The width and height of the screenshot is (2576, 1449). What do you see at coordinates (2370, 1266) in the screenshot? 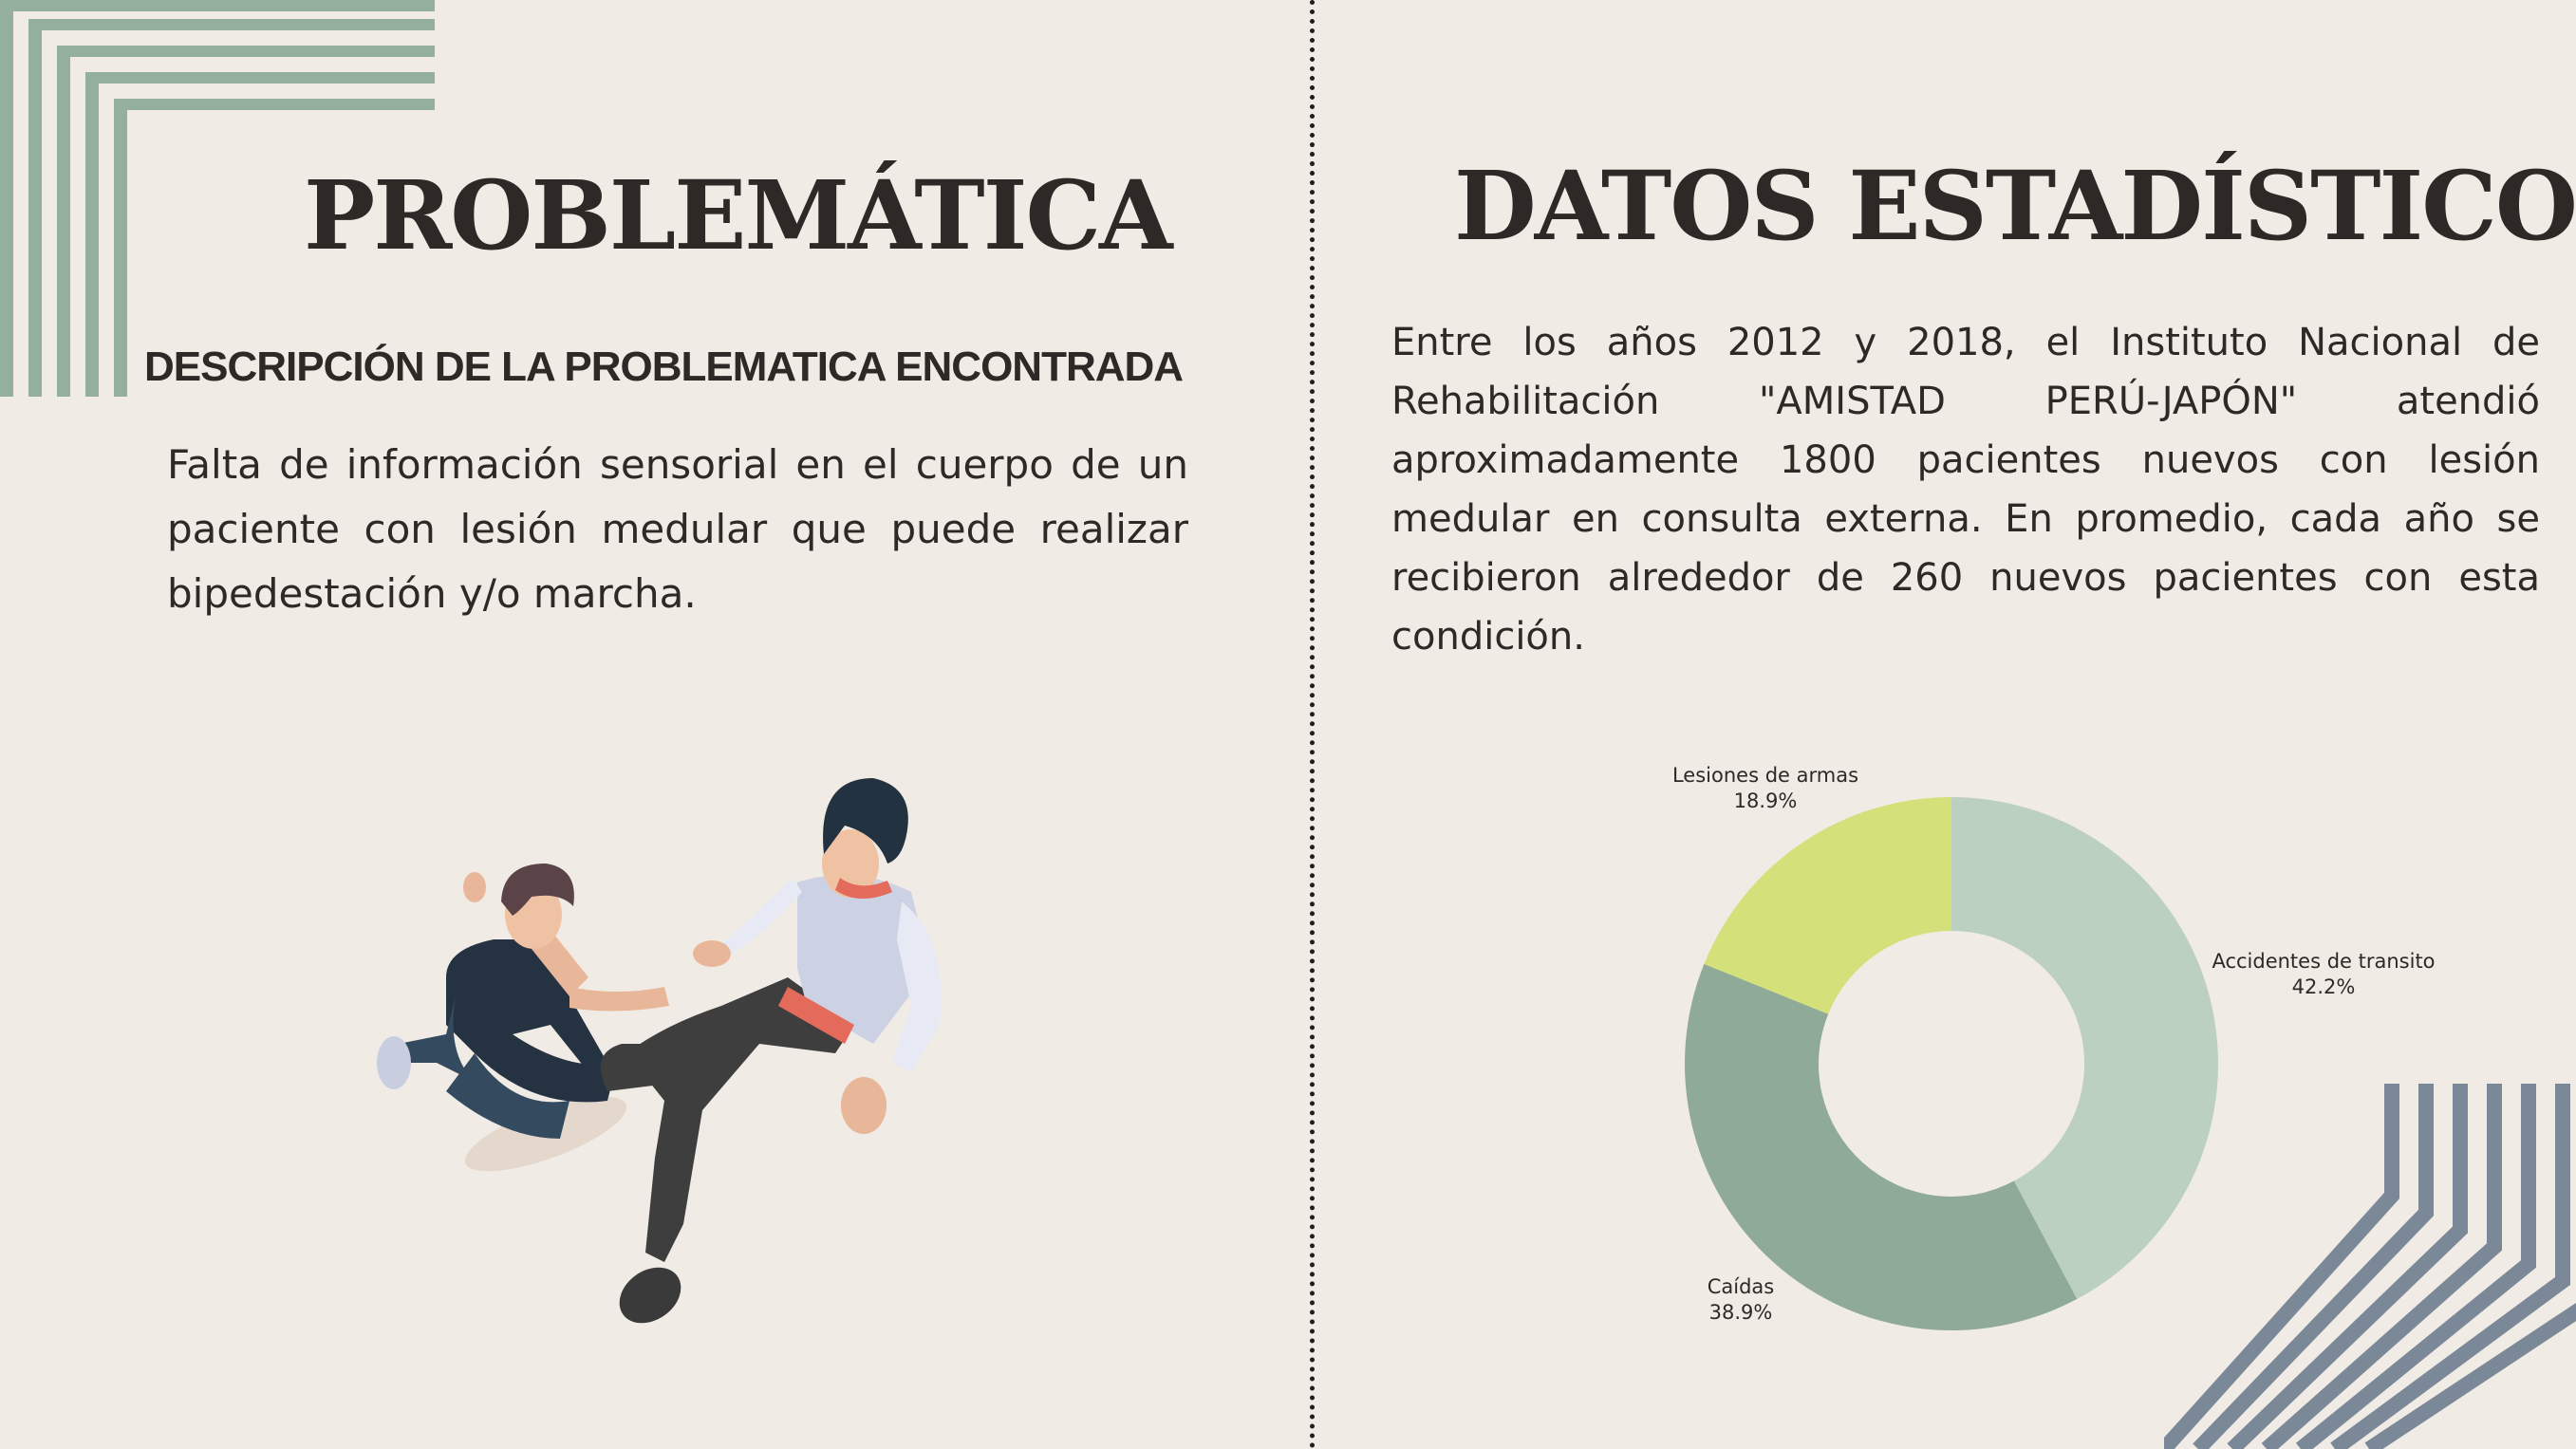
I see `corner-stripes-bottom-right` at bounding box center [2370, 1266].